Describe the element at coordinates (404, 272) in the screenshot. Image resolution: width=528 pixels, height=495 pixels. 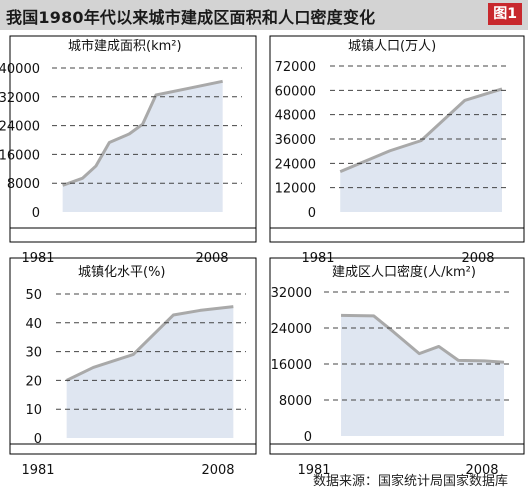
I see `panel-title: 建成区人口密度(人/km²)` at that location.